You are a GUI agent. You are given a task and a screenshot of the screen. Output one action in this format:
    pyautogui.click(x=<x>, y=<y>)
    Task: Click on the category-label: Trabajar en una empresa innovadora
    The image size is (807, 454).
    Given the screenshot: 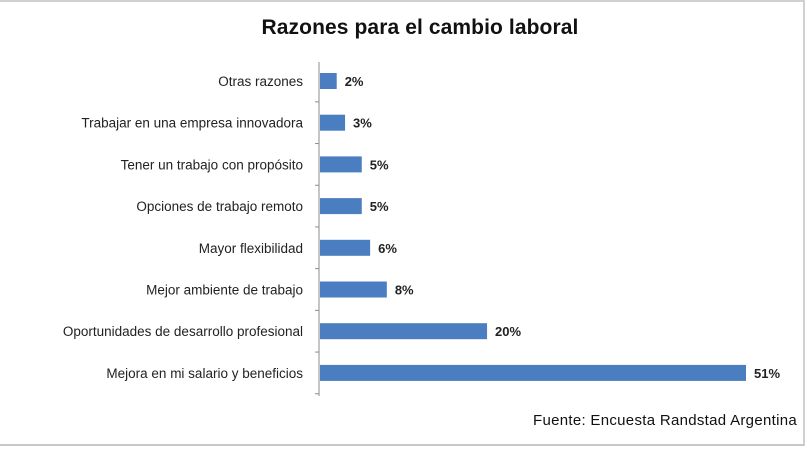 What is the action you would take?
    pyautogui.click(x=192, y=123)
    